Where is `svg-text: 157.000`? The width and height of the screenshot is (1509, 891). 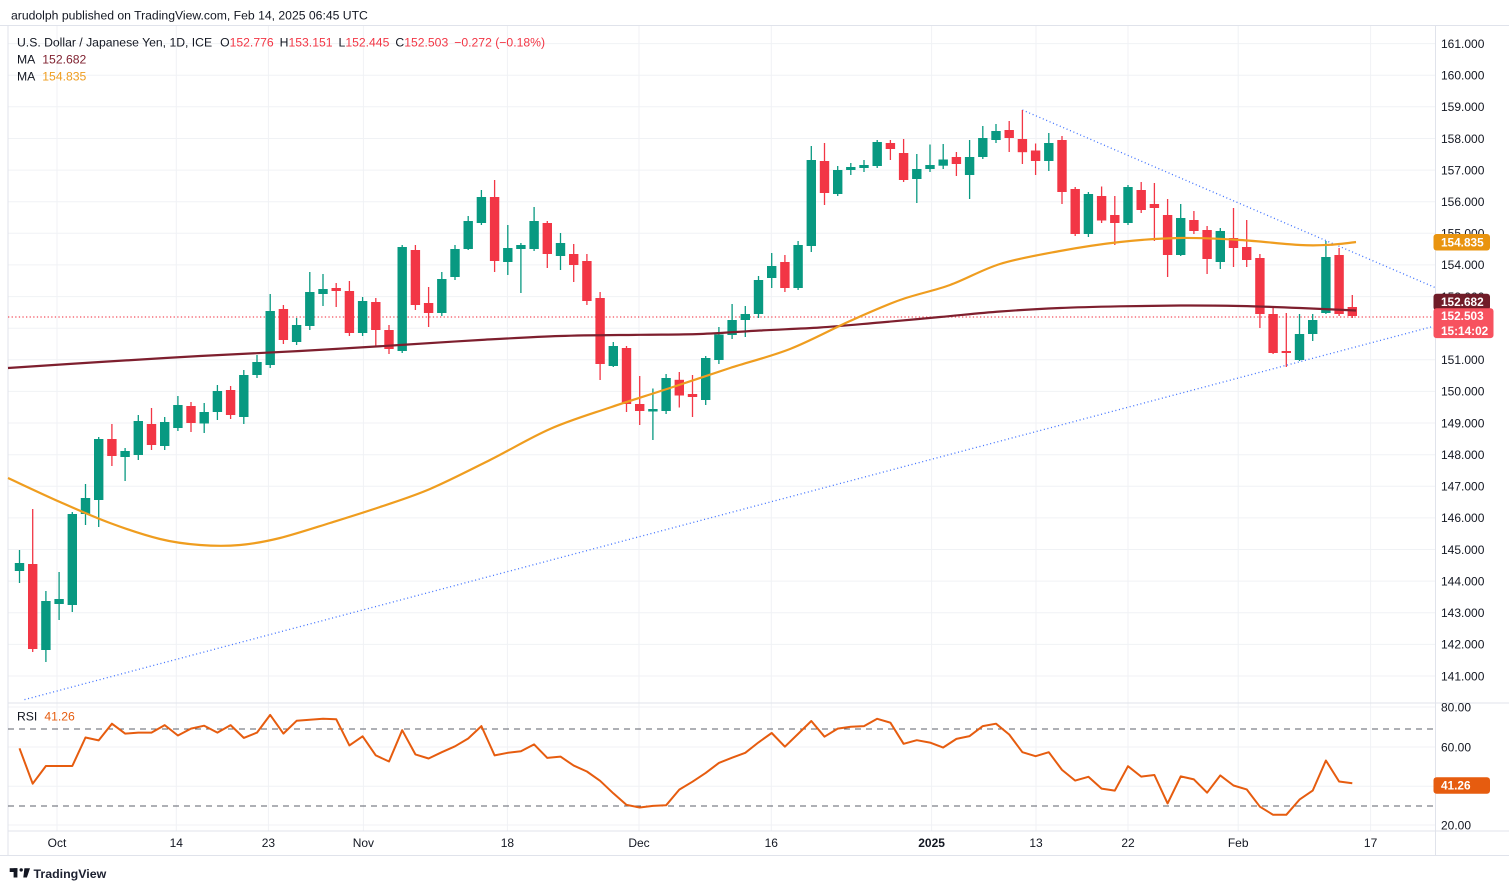
svg-text: 157.000 is located at coordinates (1463, 170).